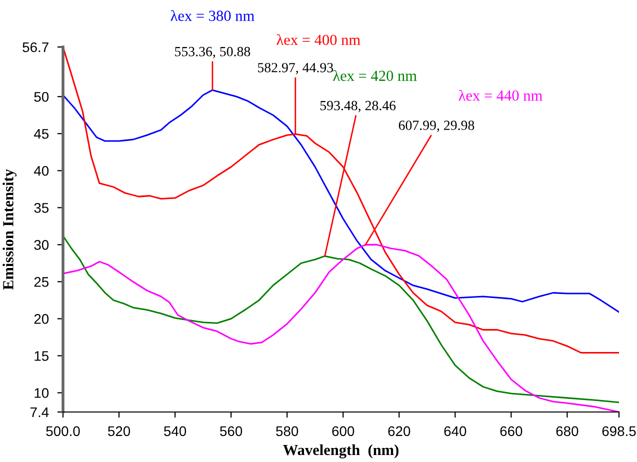  I want to click on x-tick-label: 680, so click(567, 431).